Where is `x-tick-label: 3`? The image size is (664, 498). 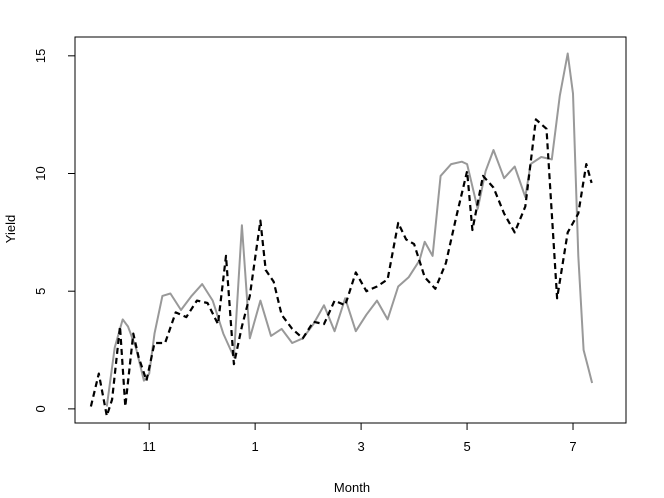
x-tick-label: 3 is located at coordinates (360, 446).